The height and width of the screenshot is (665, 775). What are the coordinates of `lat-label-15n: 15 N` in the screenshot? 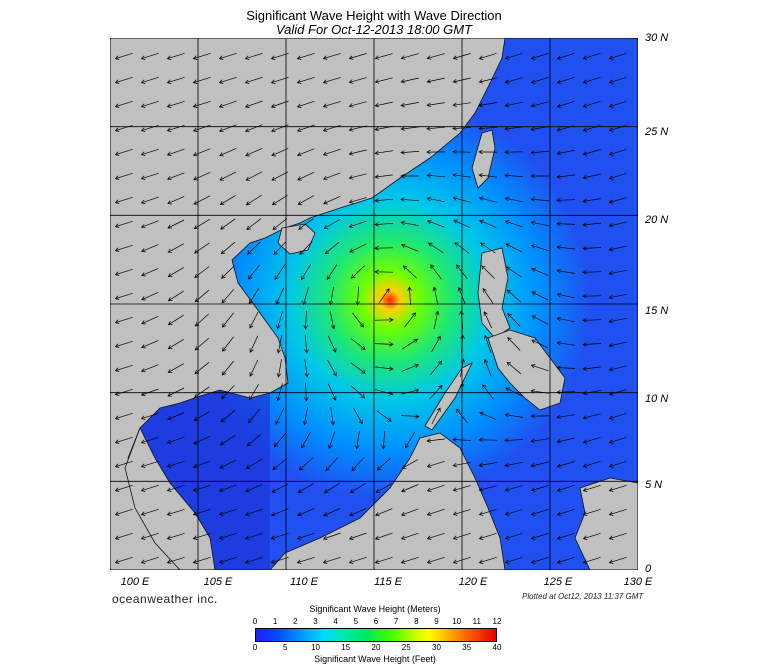 It's located at (657, 311).